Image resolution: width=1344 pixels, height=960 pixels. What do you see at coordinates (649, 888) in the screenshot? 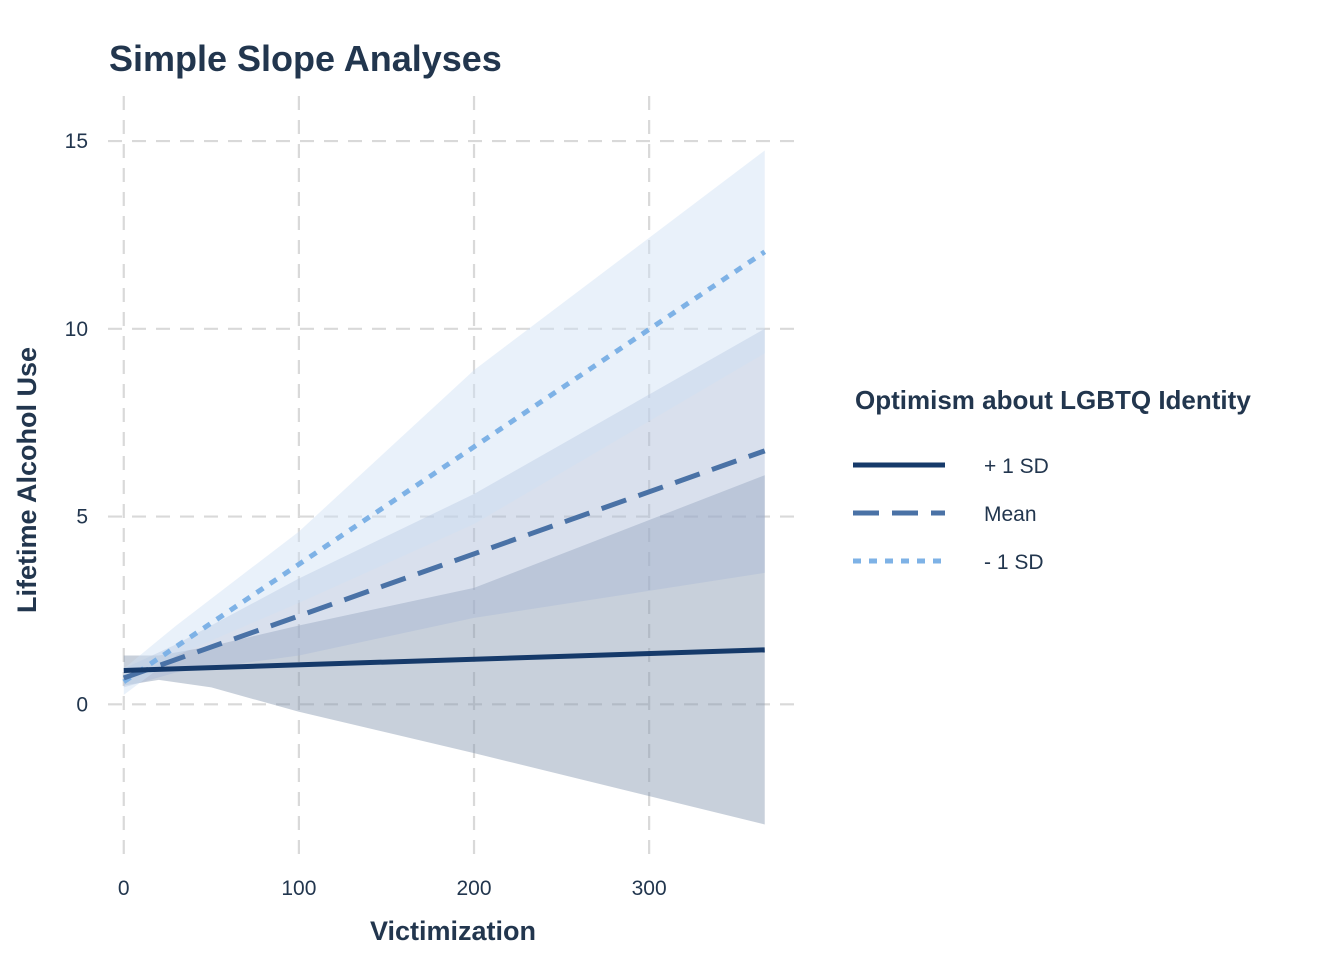
I see `x-tick-label: 300` at bounding box center [649, 888].